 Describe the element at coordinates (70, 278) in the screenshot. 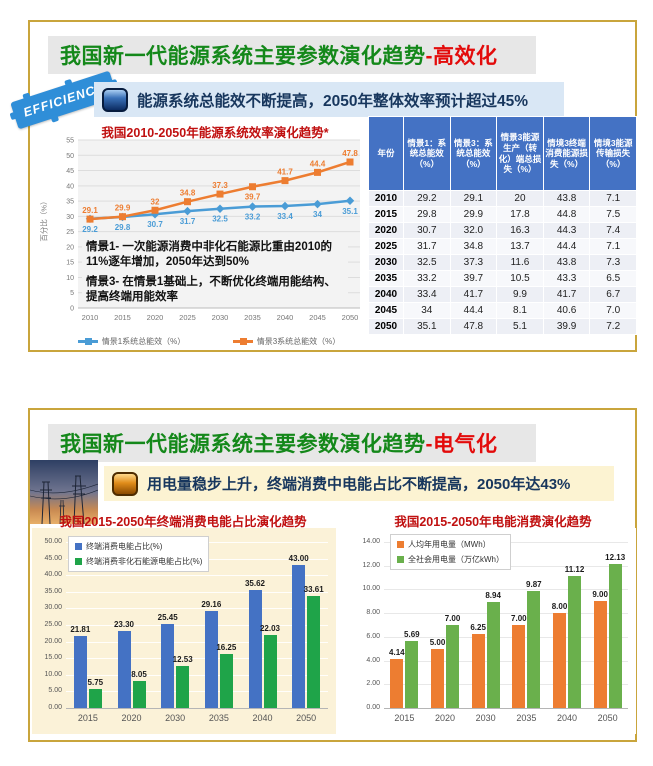

I see `y-tick-label: 10` at that location.